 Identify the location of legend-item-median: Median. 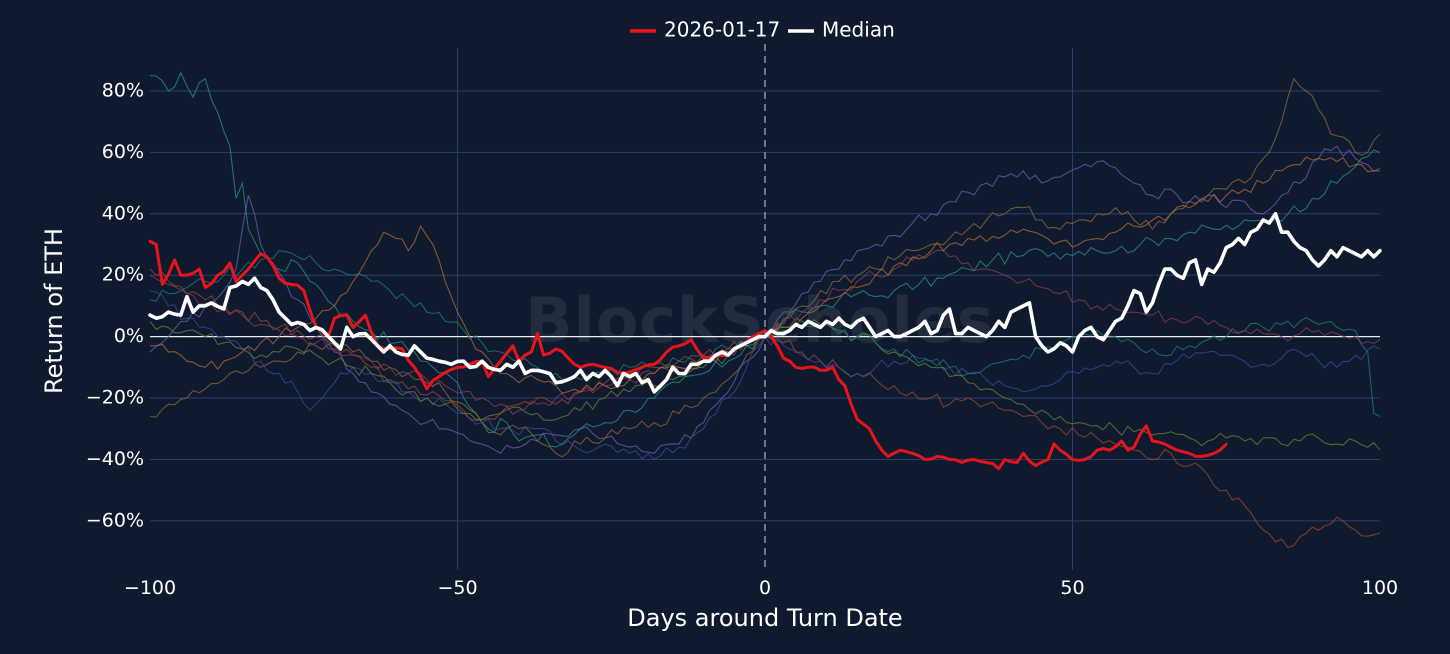
(841, 30).